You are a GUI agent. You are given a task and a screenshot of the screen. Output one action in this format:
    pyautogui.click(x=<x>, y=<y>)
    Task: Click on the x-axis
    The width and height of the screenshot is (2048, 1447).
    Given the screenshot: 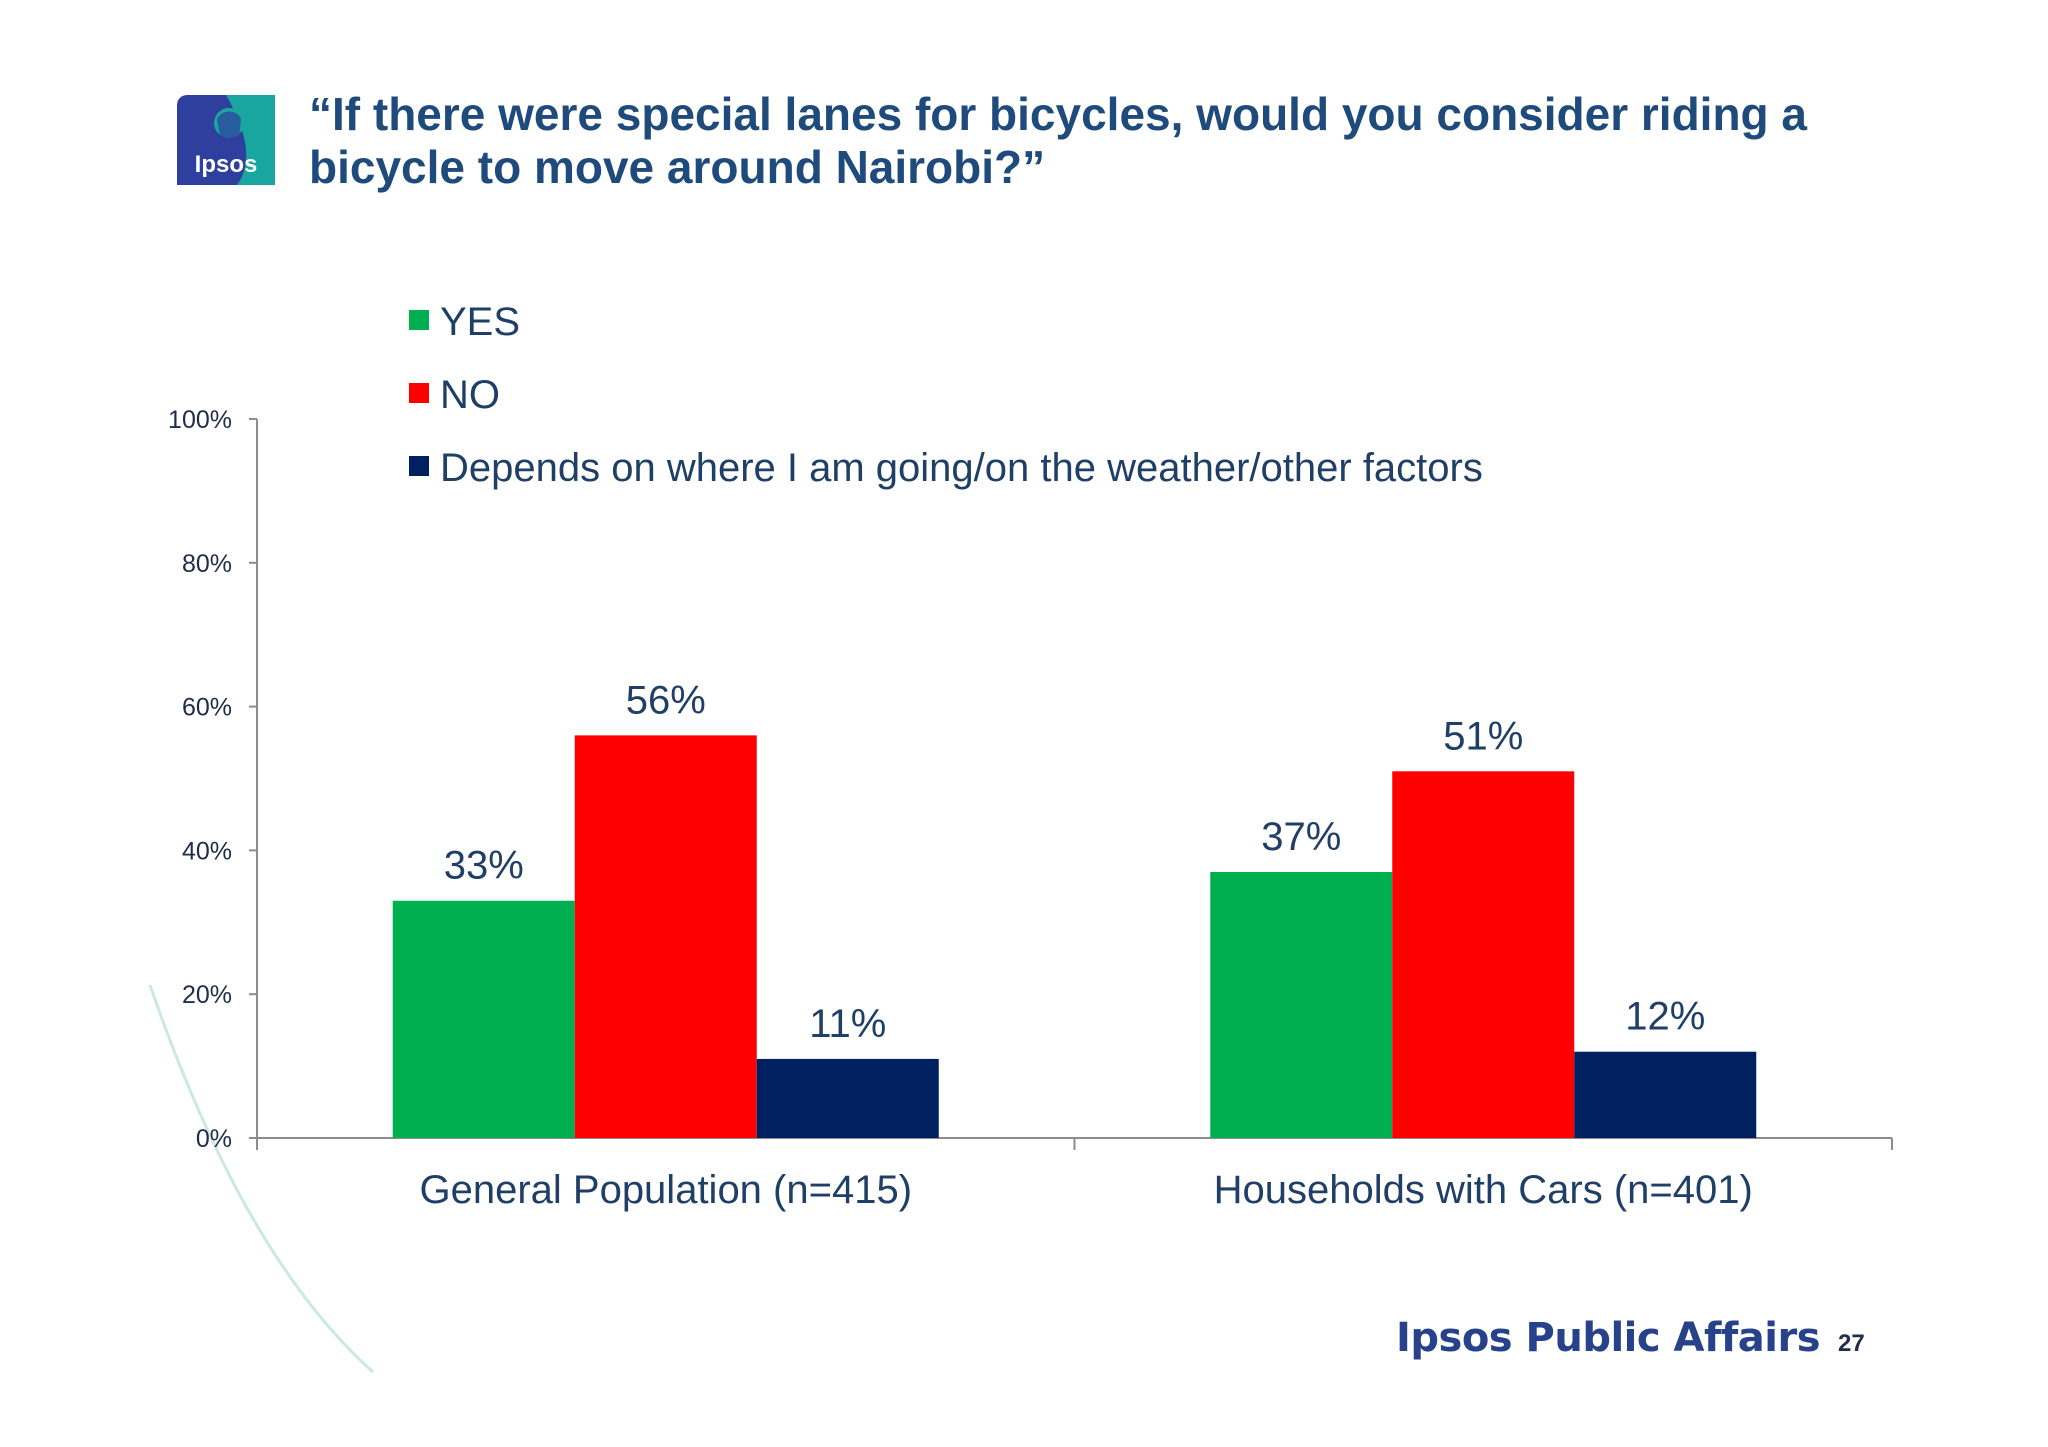 What is the action you would take?
    pyautogui.click(x=1074, y=1143)
    